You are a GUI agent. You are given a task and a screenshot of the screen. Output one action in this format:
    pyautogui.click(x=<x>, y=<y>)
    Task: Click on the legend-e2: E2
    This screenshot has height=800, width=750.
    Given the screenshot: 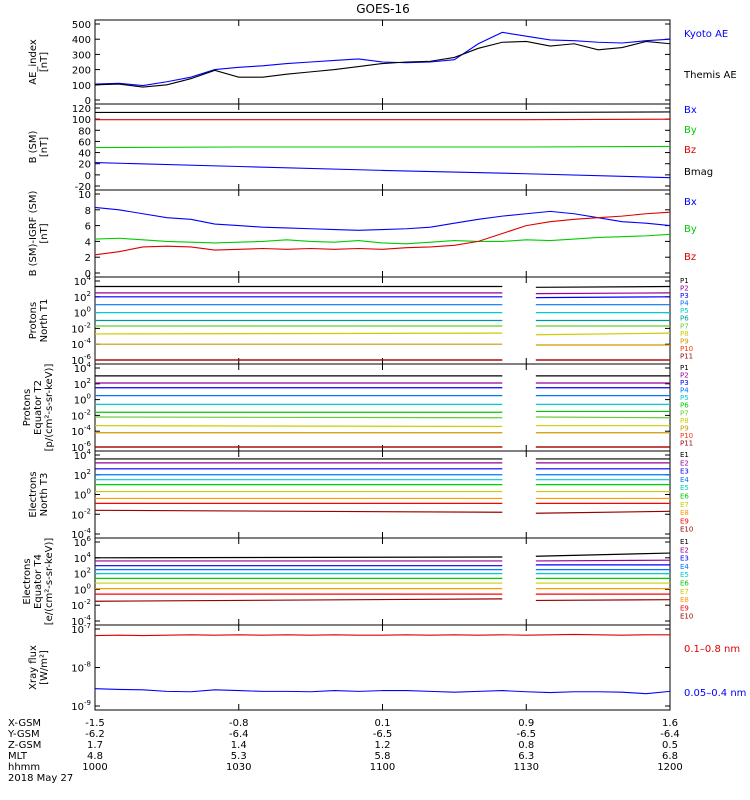 What is the action you would take?
    pyautogui.click(x=684, y=463)
    